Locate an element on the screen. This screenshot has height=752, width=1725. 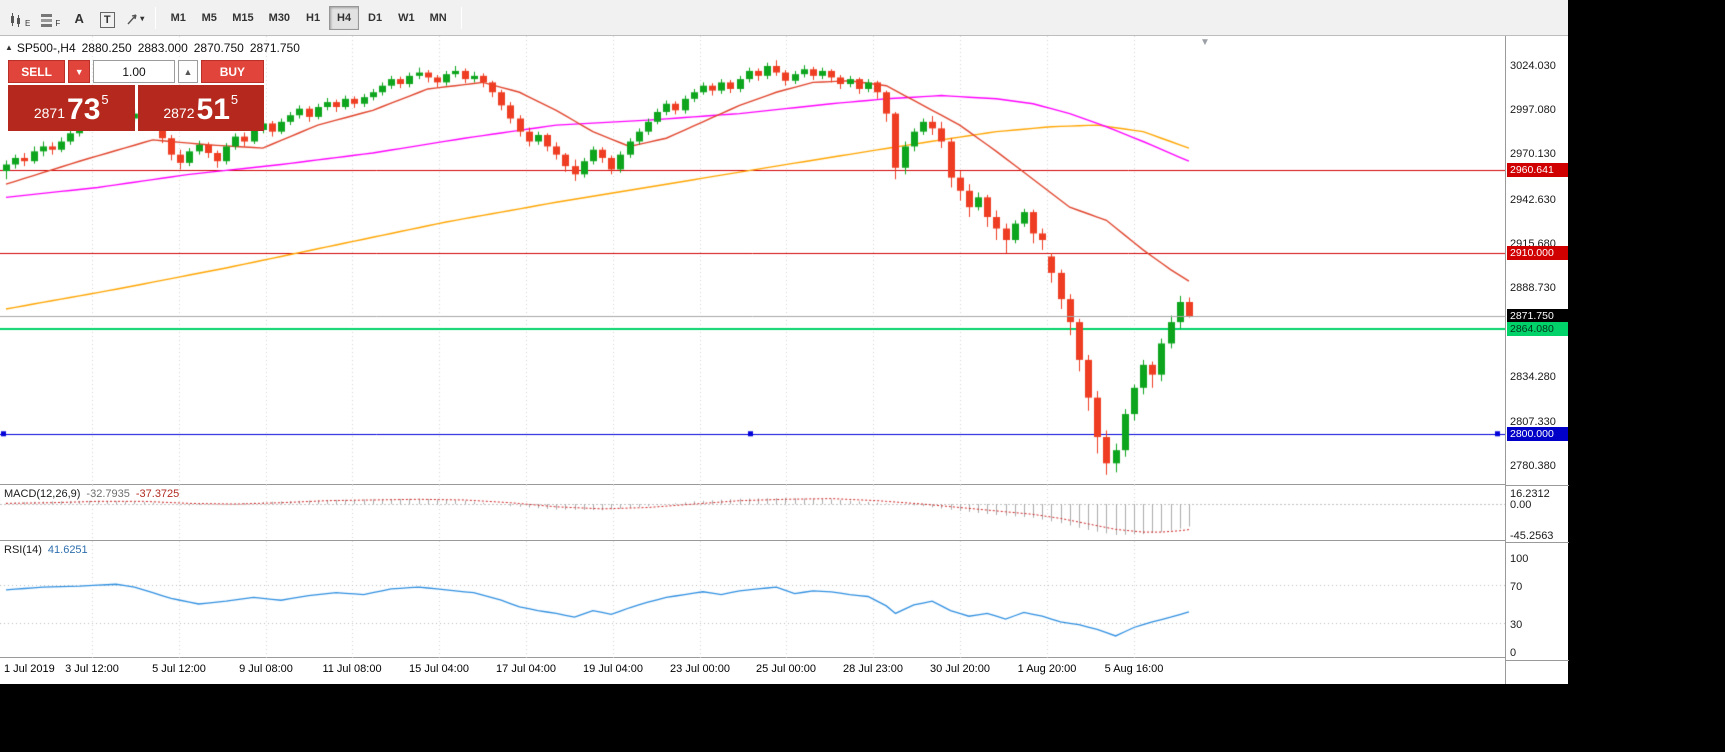
sell-button: SELL is located at coordinates (37, 71).